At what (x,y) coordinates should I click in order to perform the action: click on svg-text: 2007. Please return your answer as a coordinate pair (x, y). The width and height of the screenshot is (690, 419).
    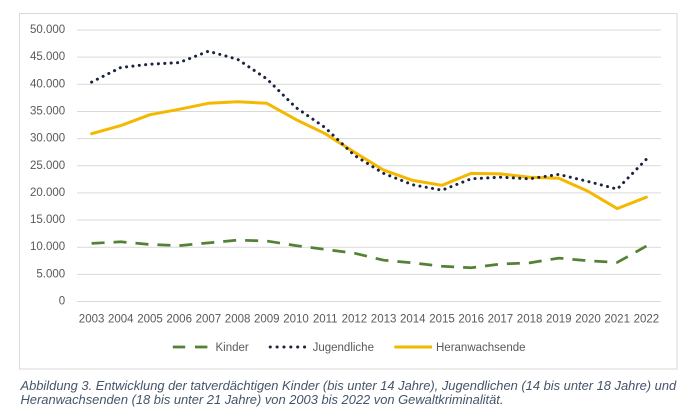
    Looking at the image, I should click on (209, 320).